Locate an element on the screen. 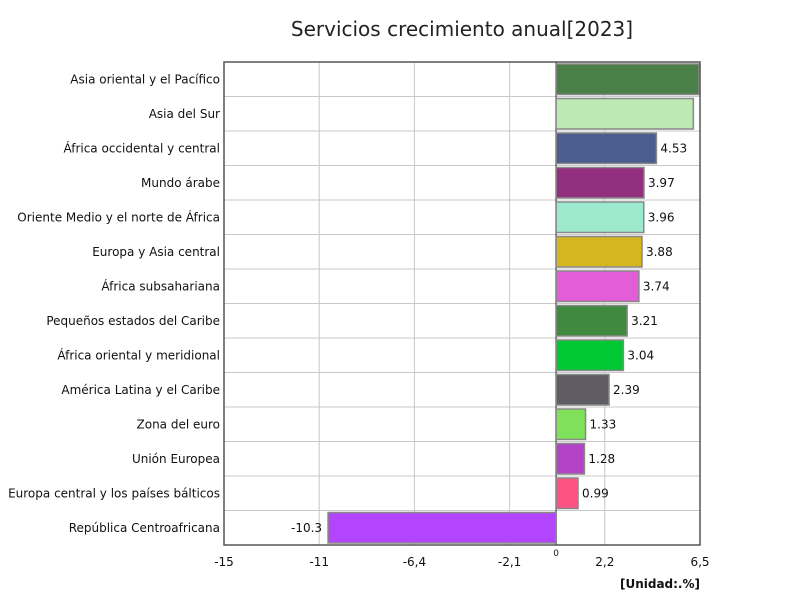 The height and width of the screenshot is (600, 800). category-label: África subsahariana is located at coordinates (160, 285).